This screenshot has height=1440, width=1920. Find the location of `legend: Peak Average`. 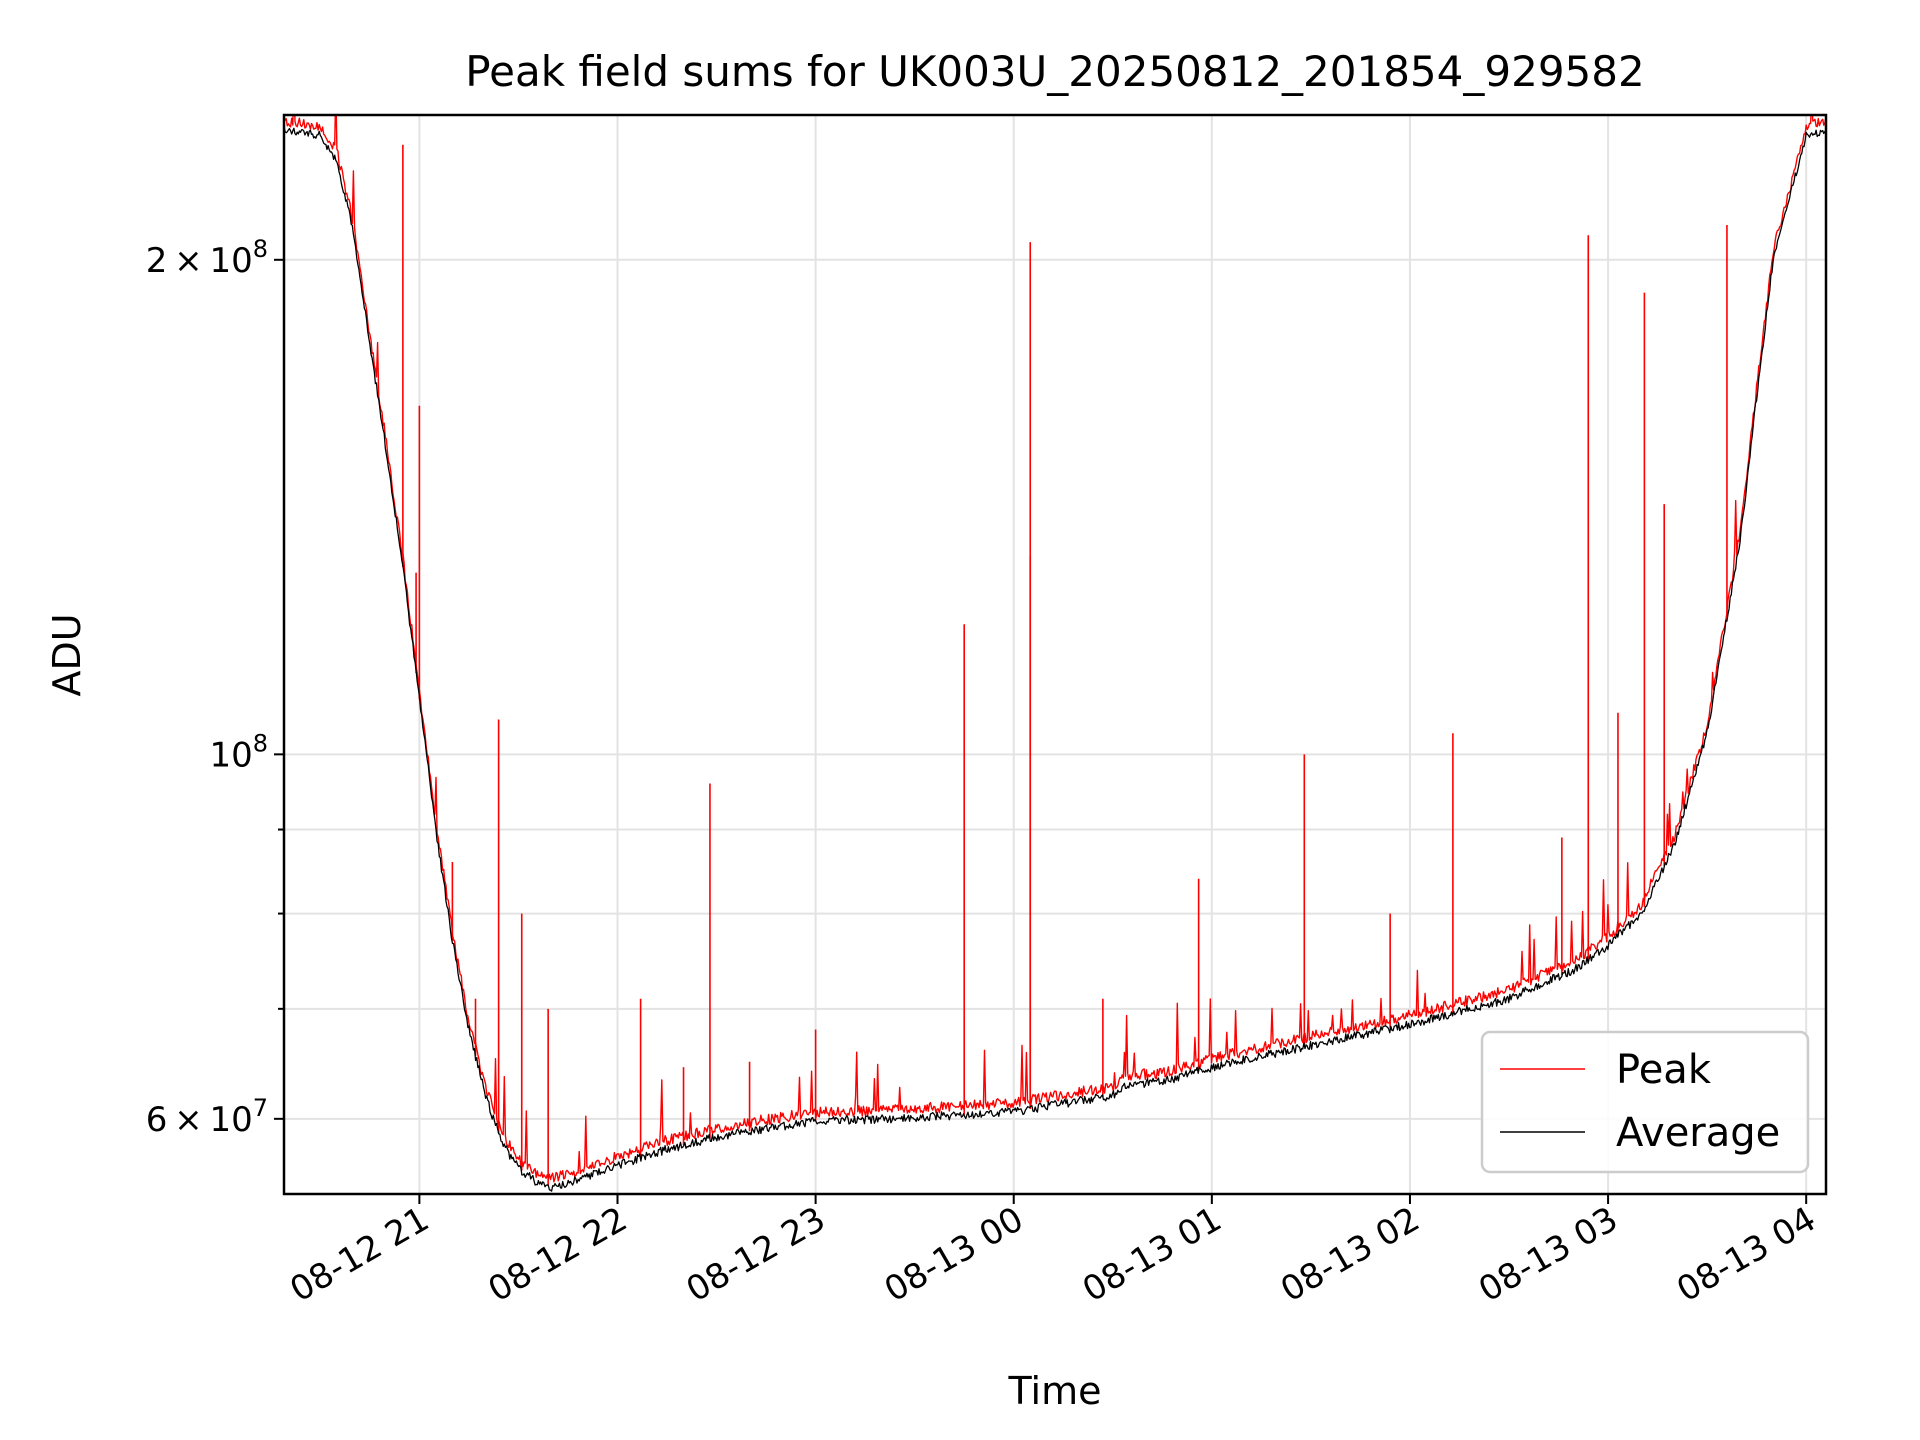

legend: Peak Average is located at coordinates (1645, 1102).